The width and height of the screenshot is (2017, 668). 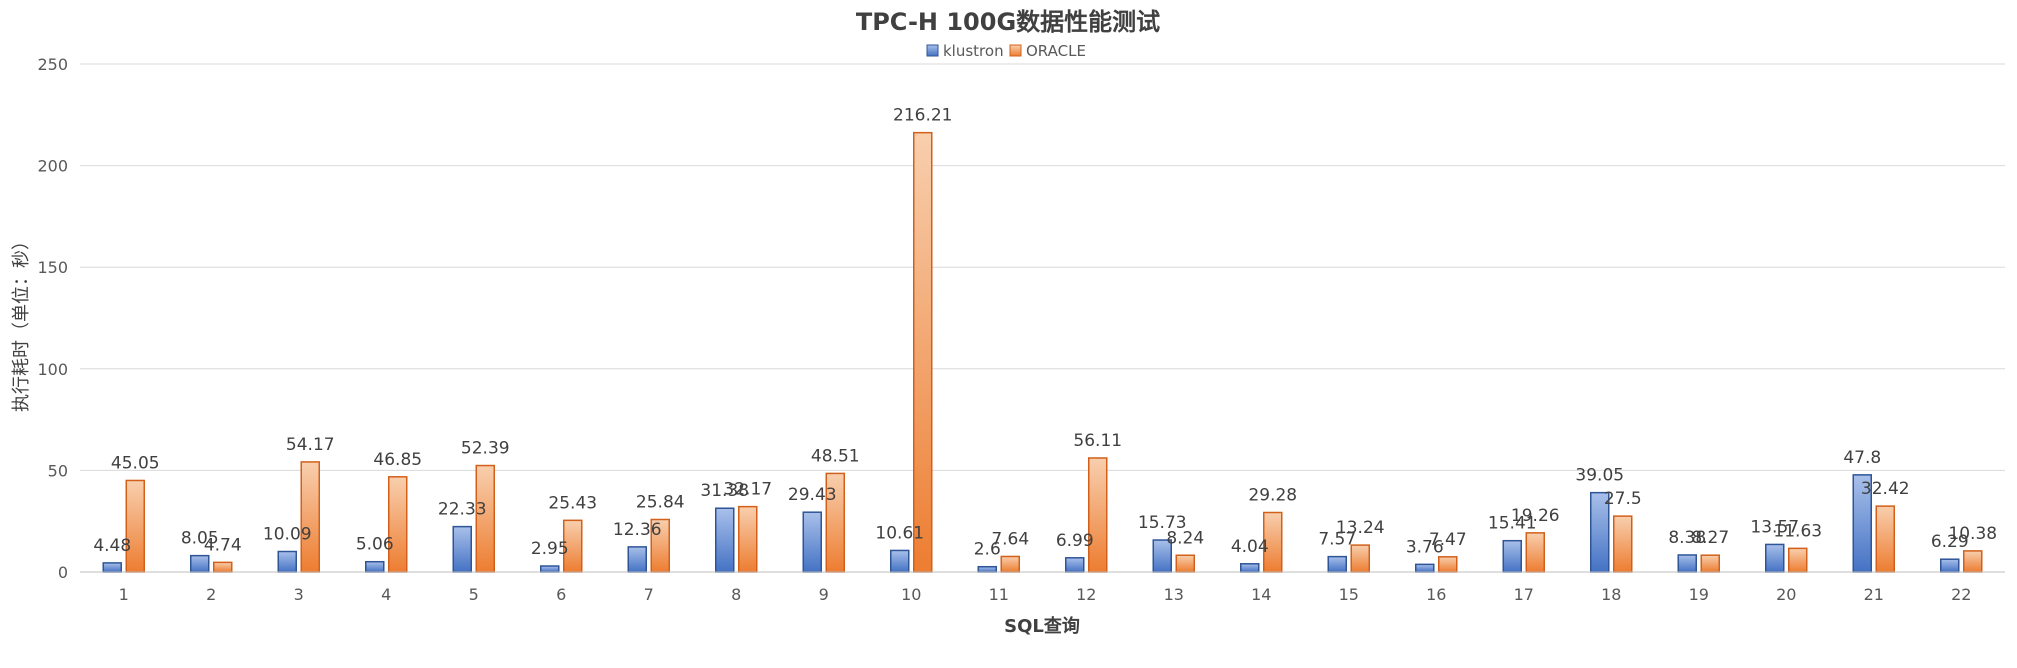 I want to click on data-label: 25.84, so click(x=660, y=502).